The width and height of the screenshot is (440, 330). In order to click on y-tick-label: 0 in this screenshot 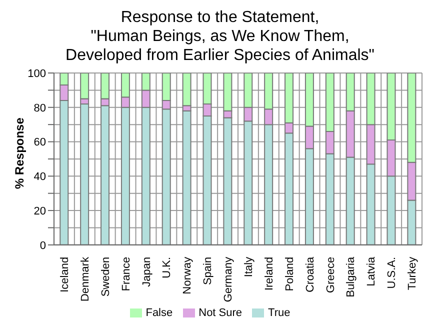, I will do `click(43, 246)`.